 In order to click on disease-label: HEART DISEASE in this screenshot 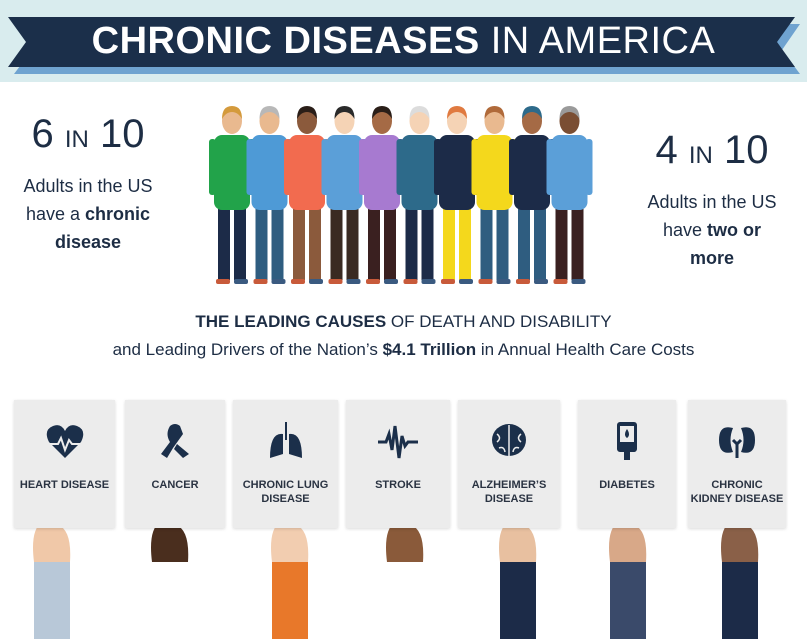, I will do `click(64, 485)`.